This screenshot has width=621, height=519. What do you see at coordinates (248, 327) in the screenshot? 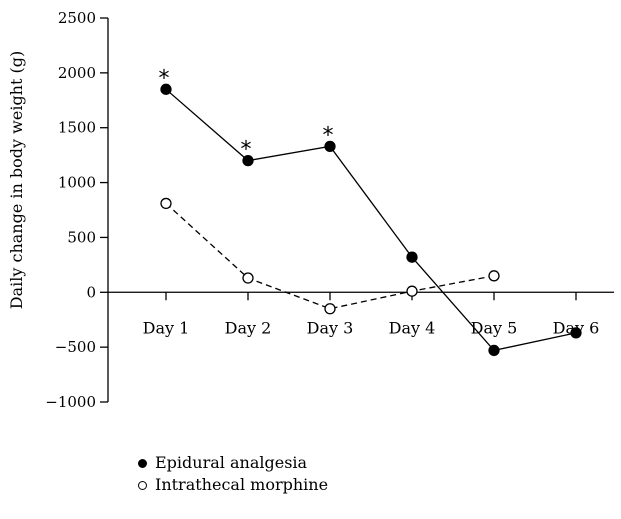
I see `x-tick-label: Day 2` at bounding box center [248, 327].